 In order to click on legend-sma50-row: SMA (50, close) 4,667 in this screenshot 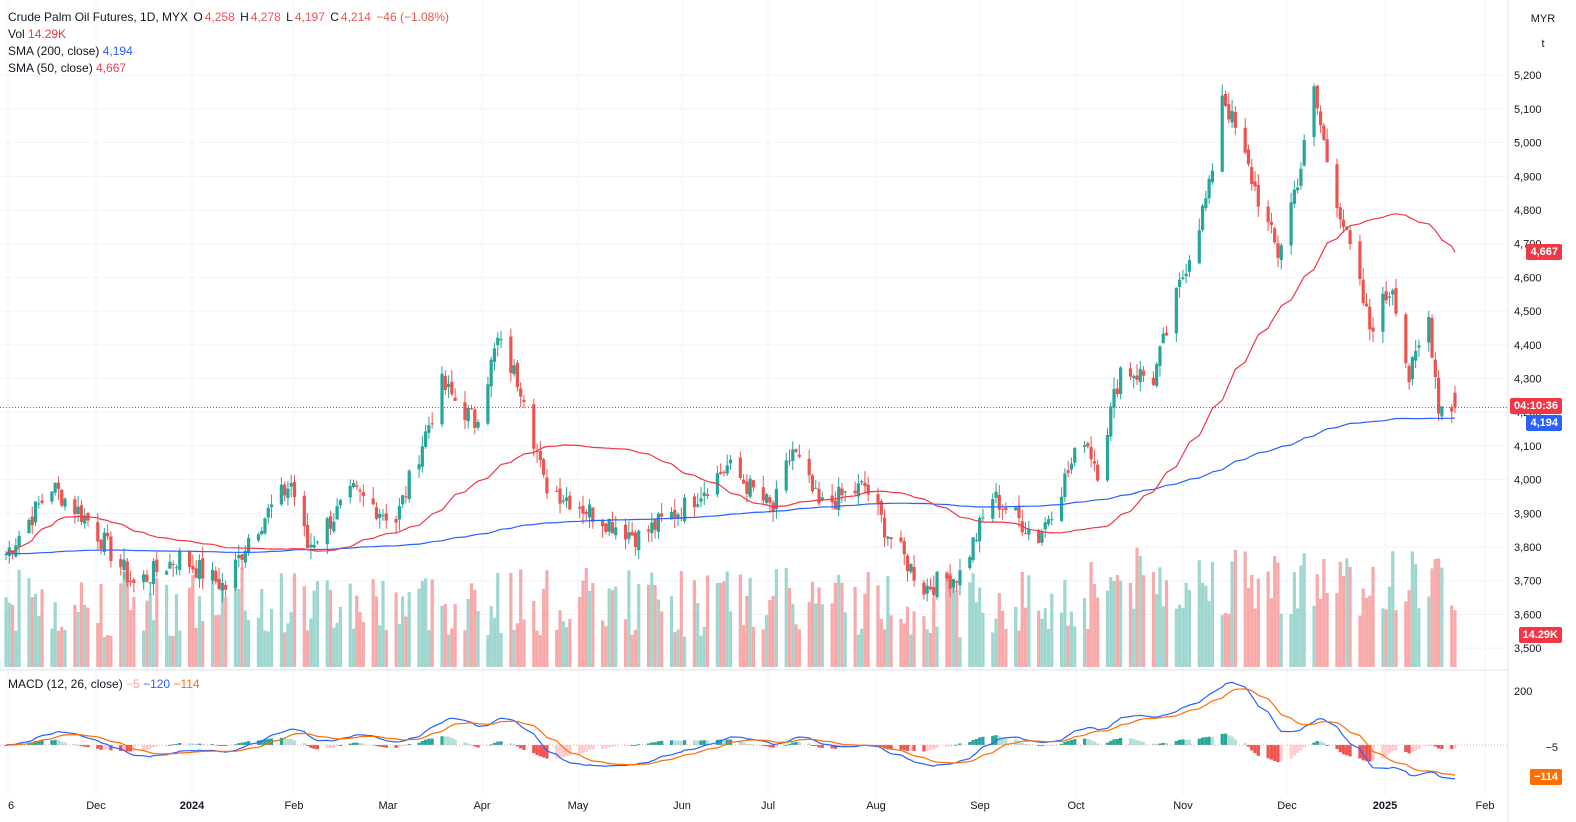, I will do `click(229, 68)`.